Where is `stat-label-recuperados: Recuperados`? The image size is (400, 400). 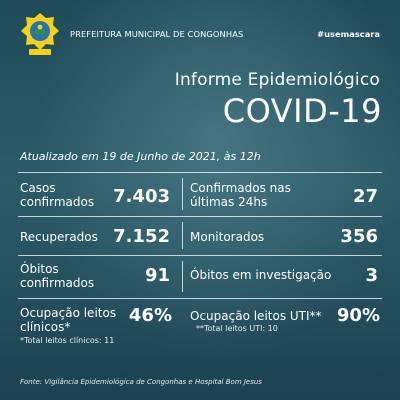 stat-label-recuperados: Recuperados is located at coordinates (59, 237).